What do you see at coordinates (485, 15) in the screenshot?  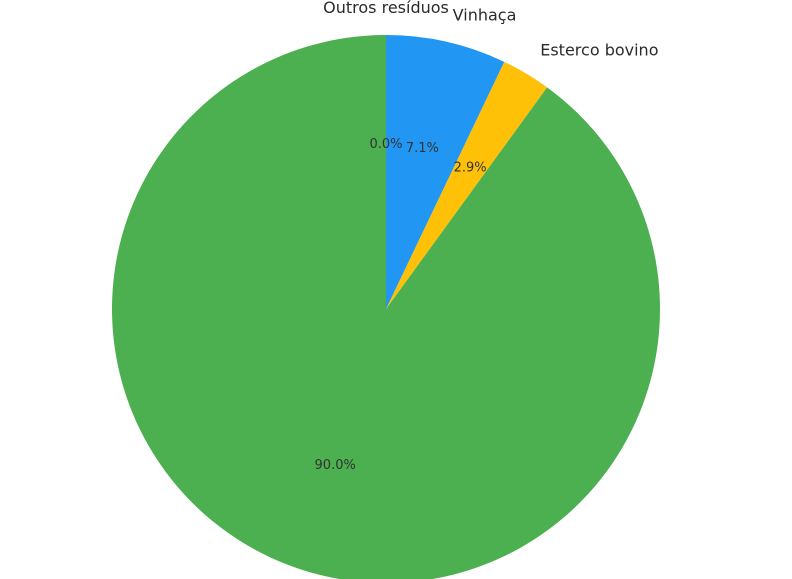 I see `pie-category-label-vinhaca: Vinhaça` at bounding box center [485, 15].